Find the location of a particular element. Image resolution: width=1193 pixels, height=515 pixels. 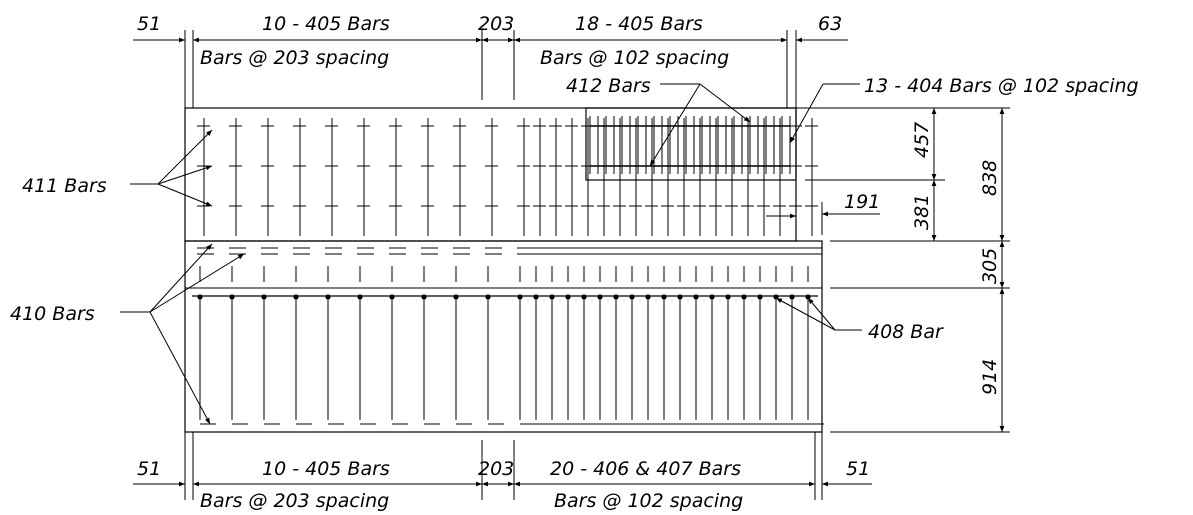

dim-191: 191 is located at coordinates (862, 202).